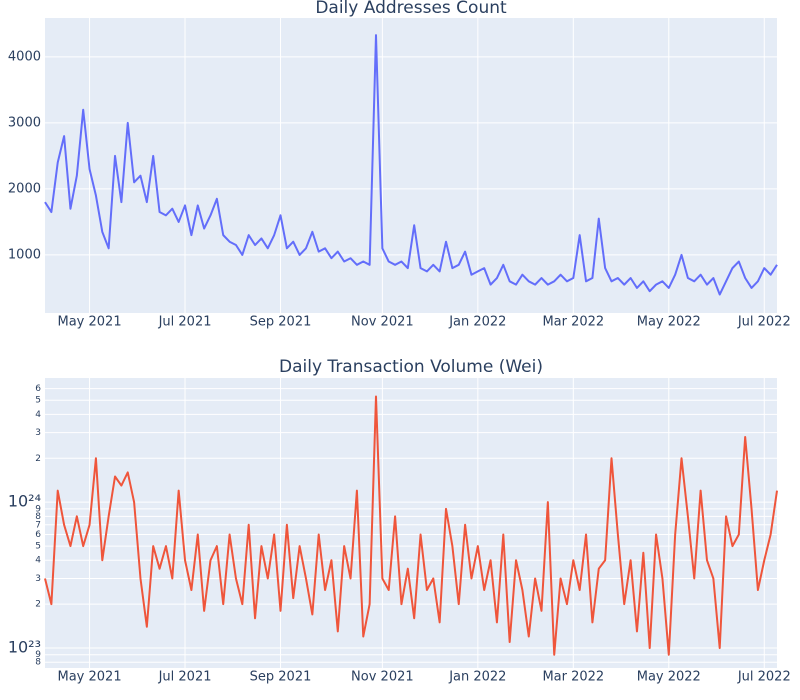 The height and width of the screenshot is (700, 800). Describe the element at coordinates (411, 9) in the screenshot. I see `chart-title: Daily Addresses Count` at that location.